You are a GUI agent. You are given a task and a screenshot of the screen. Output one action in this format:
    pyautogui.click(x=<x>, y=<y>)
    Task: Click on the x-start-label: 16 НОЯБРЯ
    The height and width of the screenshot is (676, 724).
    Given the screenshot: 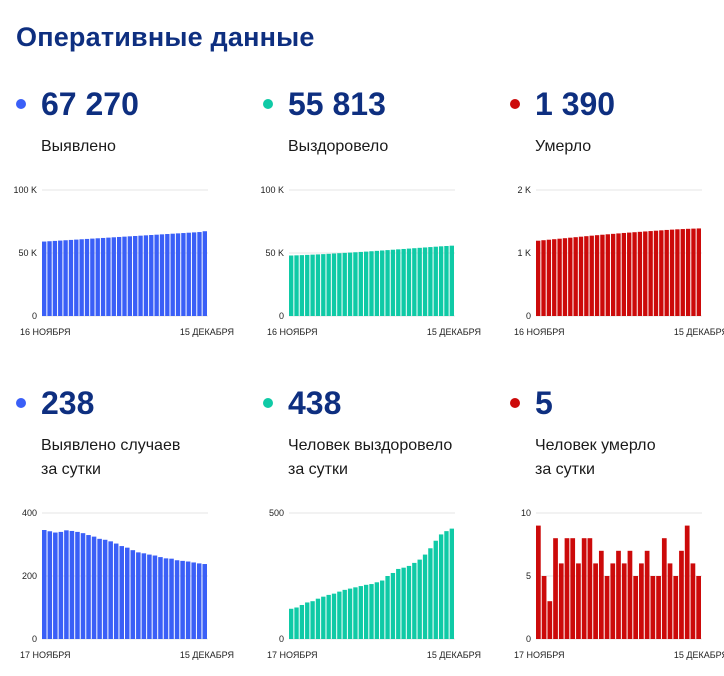 What is the action you would take?
    pyautogui.click(x=292, y=332)
    